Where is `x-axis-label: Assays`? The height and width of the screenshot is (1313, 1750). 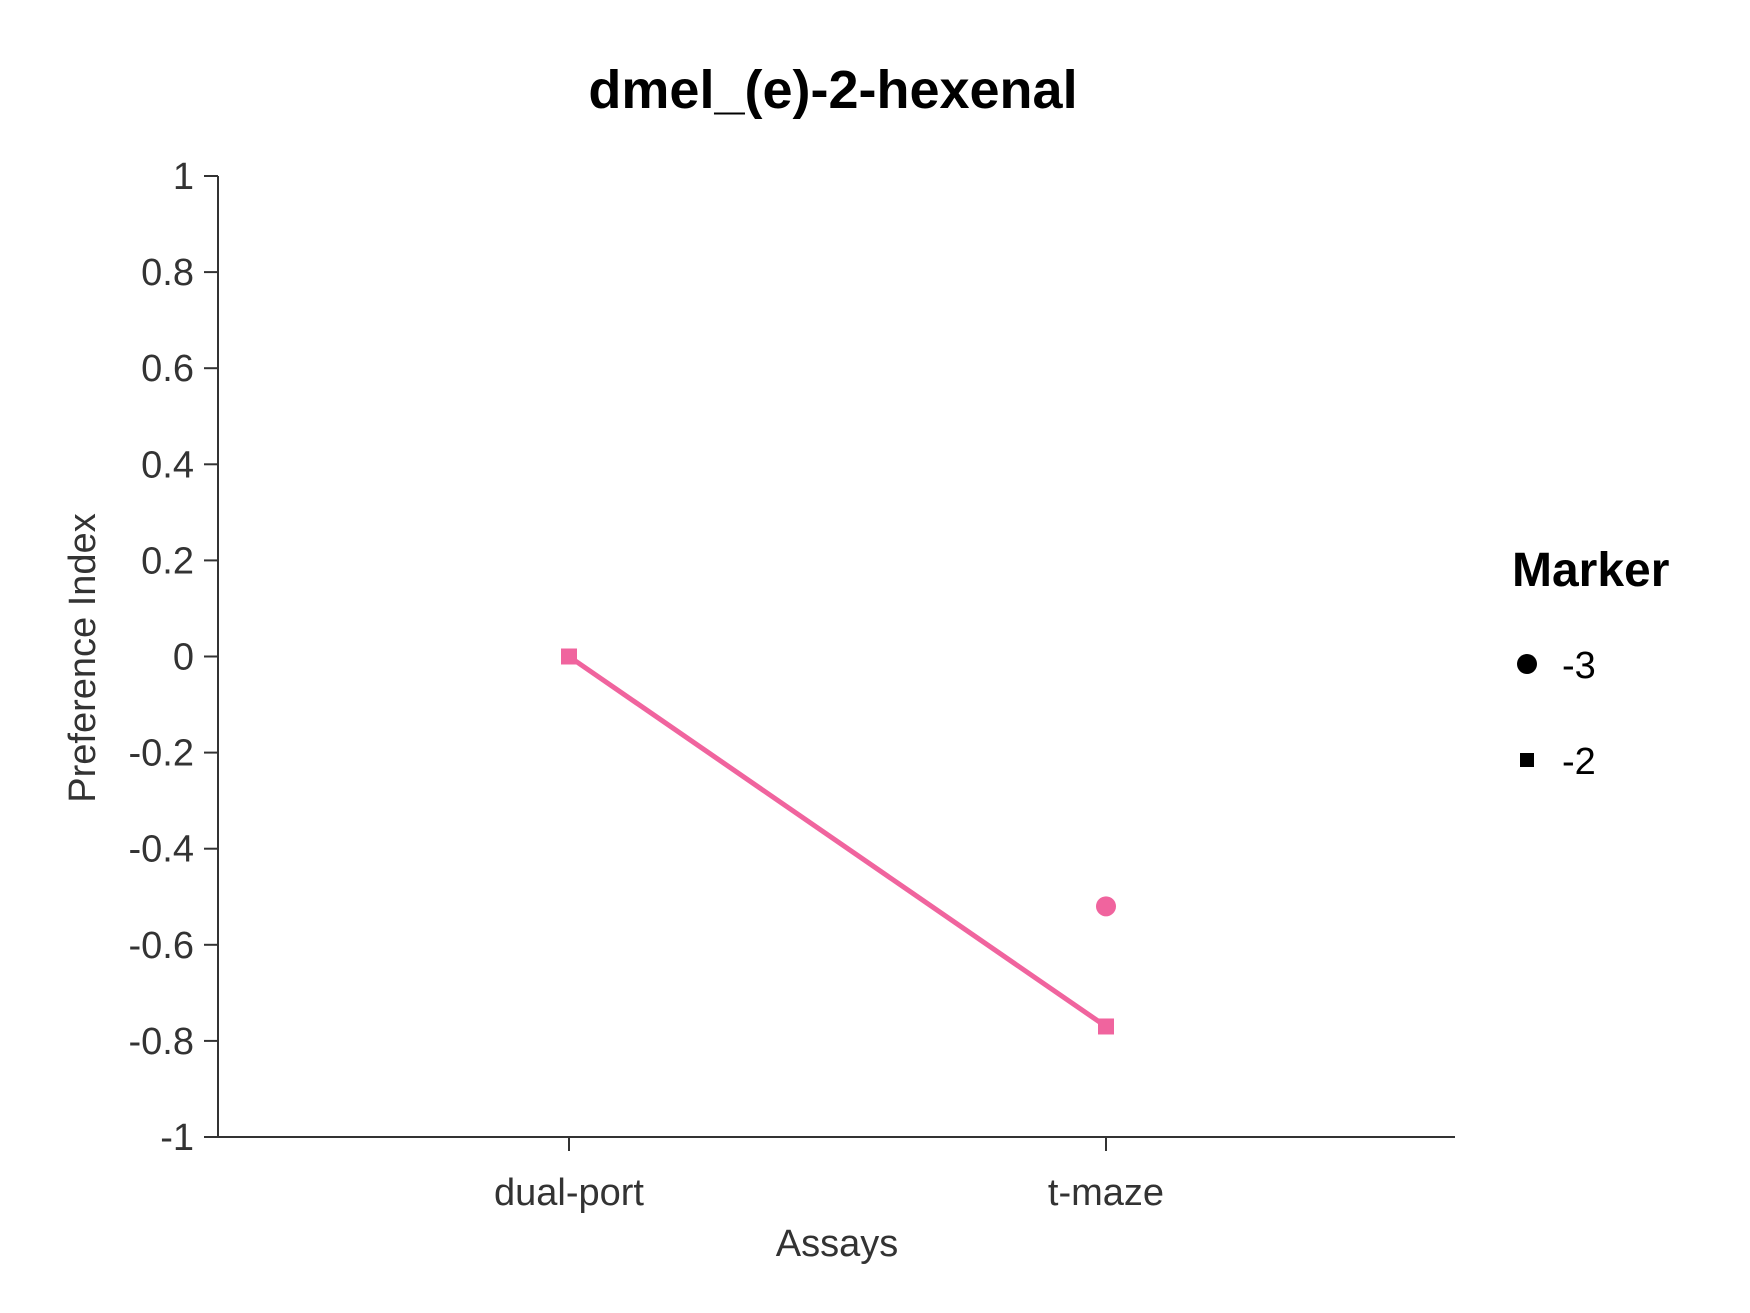 x-axis-label: Assays is located at coordinates (837, 1244).